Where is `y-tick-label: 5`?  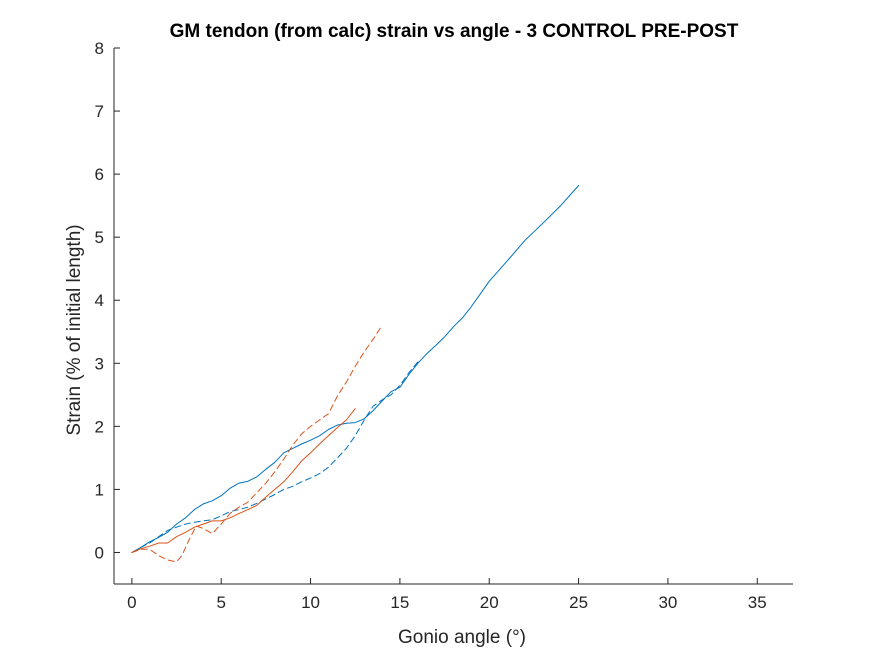
y-tick-label: 5 is located at coordinates (99, 237).